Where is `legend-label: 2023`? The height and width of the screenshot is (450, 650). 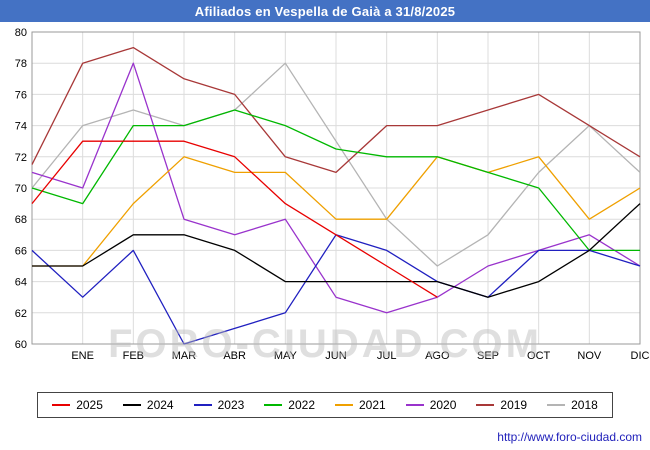 legend-label: 2023 is located at coordinates (231, 405).